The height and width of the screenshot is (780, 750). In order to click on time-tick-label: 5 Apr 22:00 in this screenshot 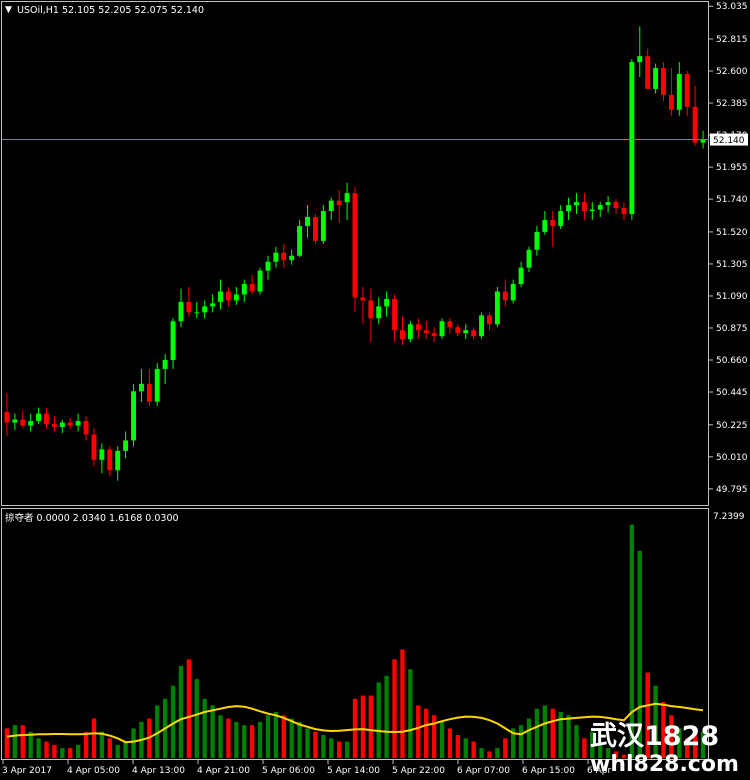, I will do `click(418, 771)`.